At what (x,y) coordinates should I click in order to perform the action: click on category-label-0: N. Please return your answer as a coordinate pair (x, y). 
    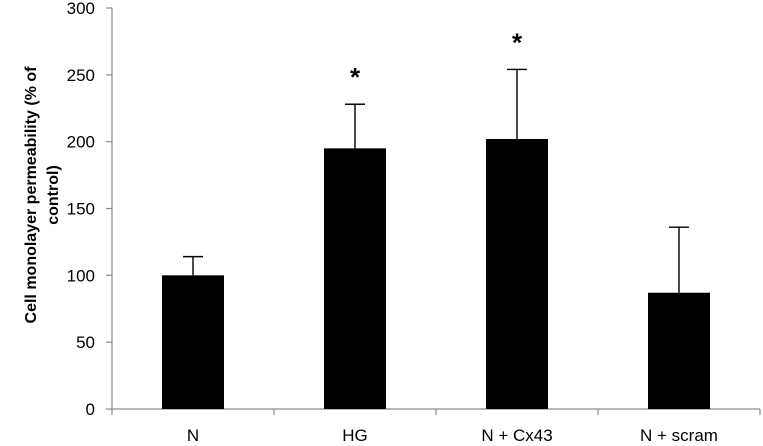
    Looking at the image, I should click on (193, 435).